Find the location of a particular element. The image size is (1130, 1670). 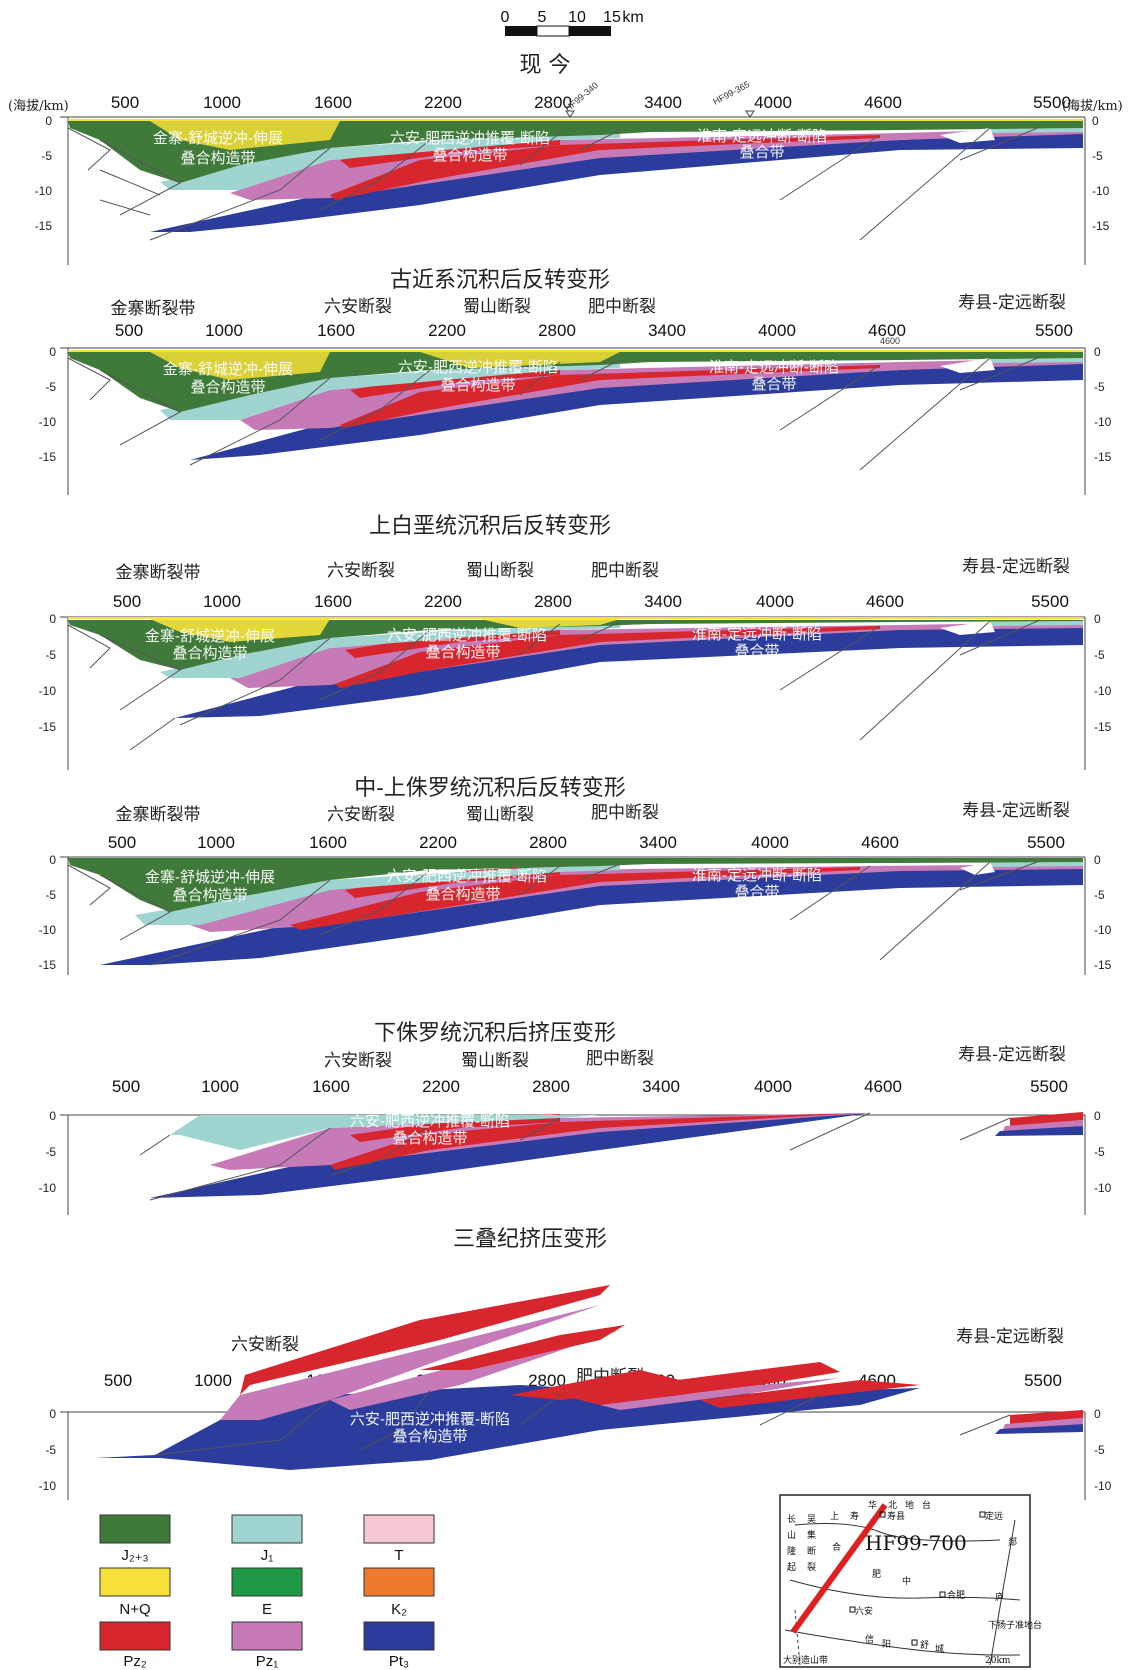

map-label: 合 is located at coordinates (836, 1547).